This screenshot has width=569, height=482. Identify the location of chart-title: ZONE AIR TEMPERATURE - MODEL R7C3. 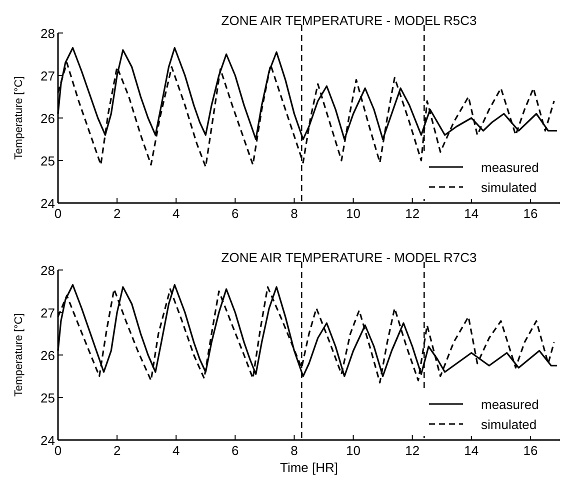
(349, 257).